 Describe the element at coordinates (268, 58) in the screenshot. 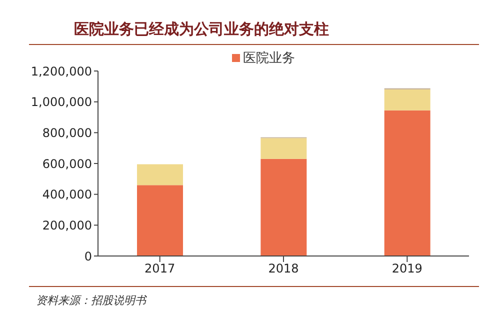

I see `legend-label: 医院业务` at that location.